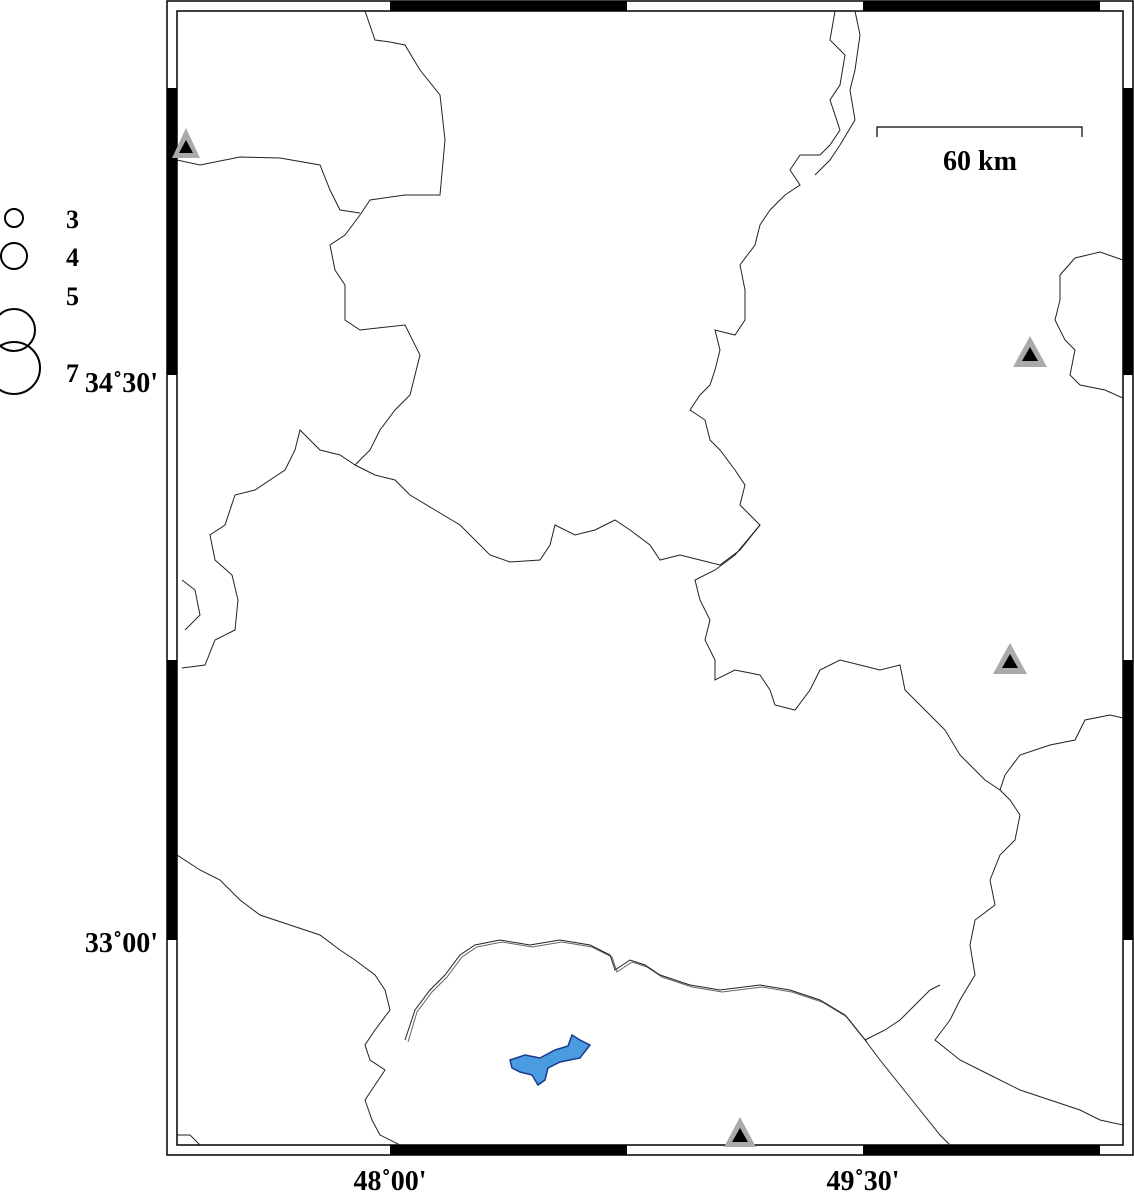 The width and height of the screenshot is (1134, 1194). Describe the element at coordinates (389, 1180) in the screenshot. I see `lon-label: 48˚00'` at that location.